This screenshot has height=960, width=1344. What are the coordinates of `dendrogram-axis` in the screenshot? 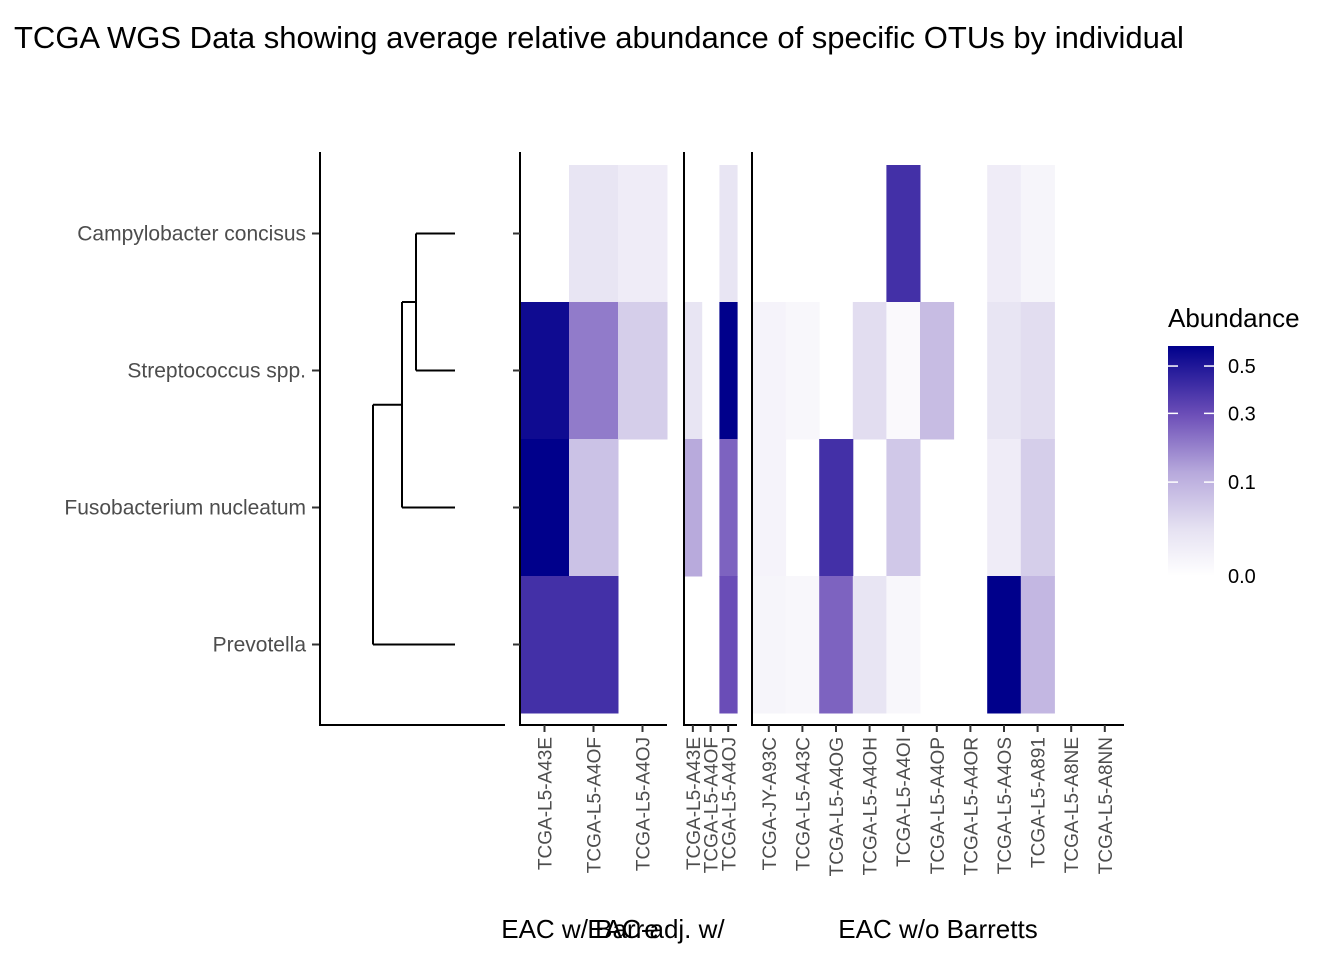 It's located at (412, 439).